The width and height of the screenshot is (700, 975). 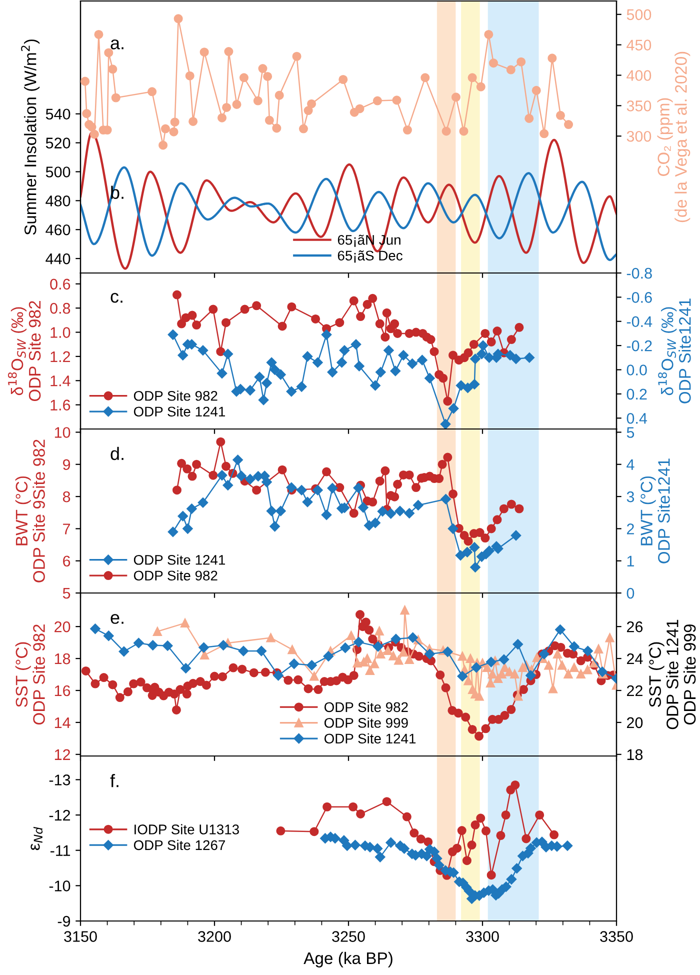 What do you see at coordinates (58, 114) in the screenshot?
I see `y-tick-label: 540` at bounding box center [58, 114].